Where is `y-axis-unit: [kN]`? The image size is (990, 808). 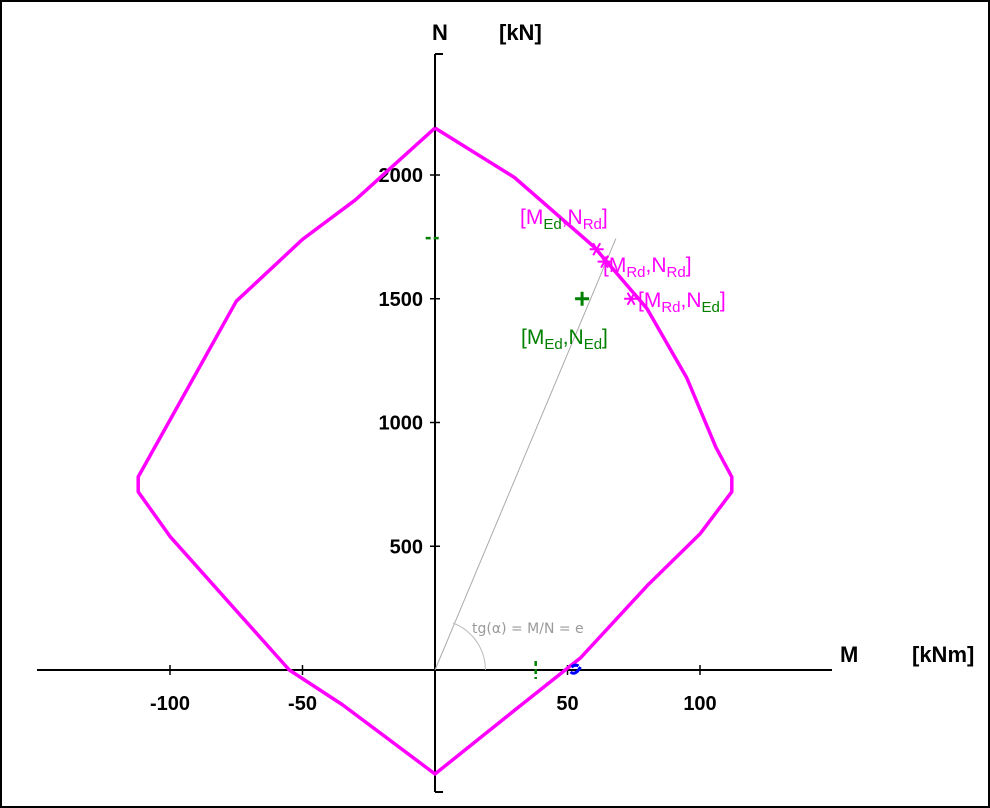 y-axis-unit: [kN] is located at coordinates (520, 32).